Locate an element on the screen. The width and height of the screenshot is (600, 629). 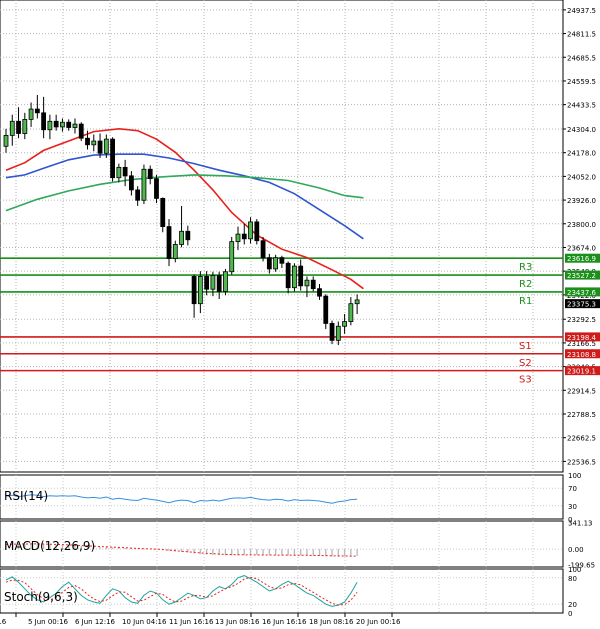
pivot-label: R3 is located at coordinates (525, 267).